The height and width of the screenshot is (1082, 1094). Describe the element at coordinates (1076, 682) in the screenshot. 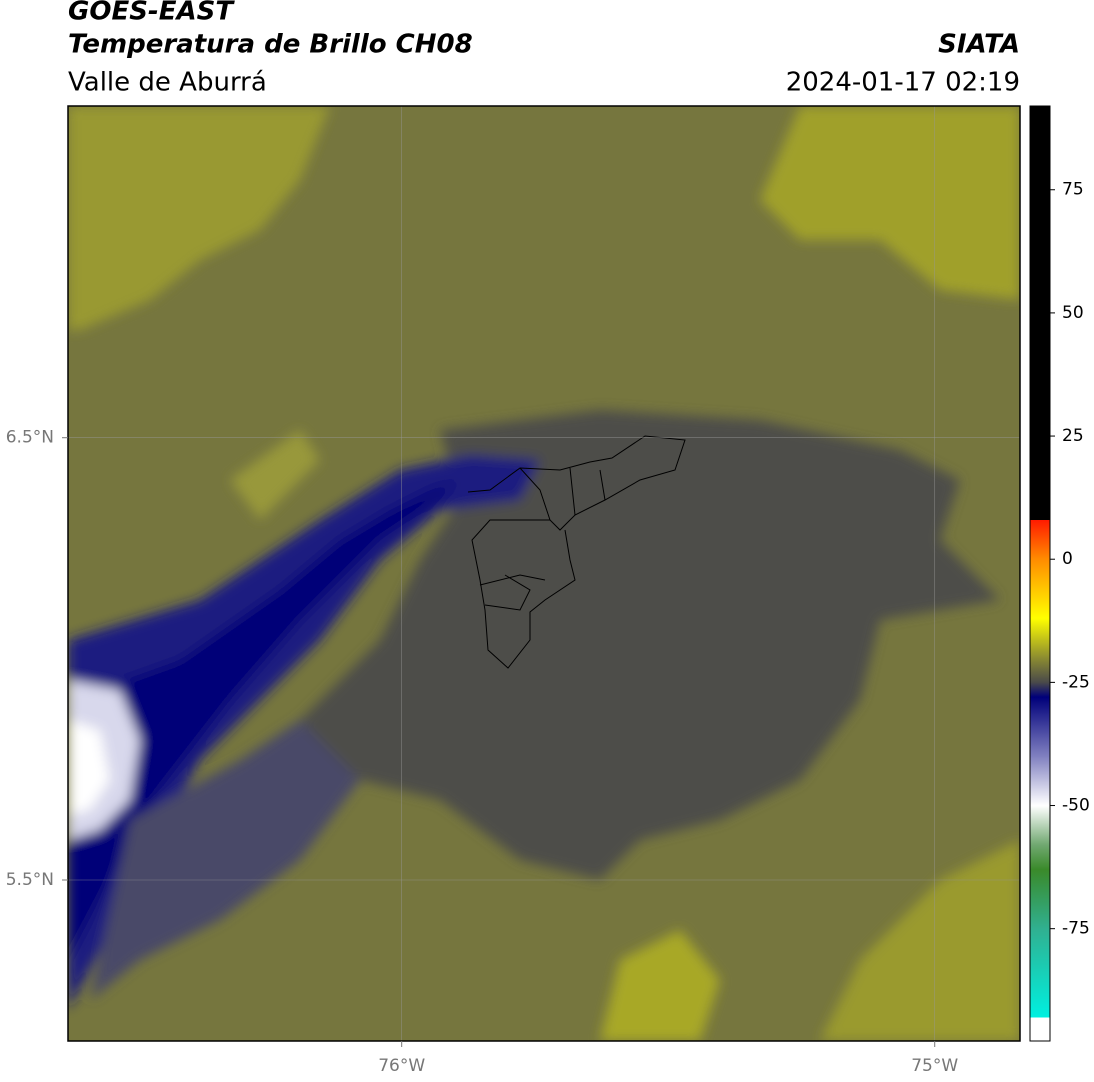

I see `colorbar-tick-label: -25` at that location.